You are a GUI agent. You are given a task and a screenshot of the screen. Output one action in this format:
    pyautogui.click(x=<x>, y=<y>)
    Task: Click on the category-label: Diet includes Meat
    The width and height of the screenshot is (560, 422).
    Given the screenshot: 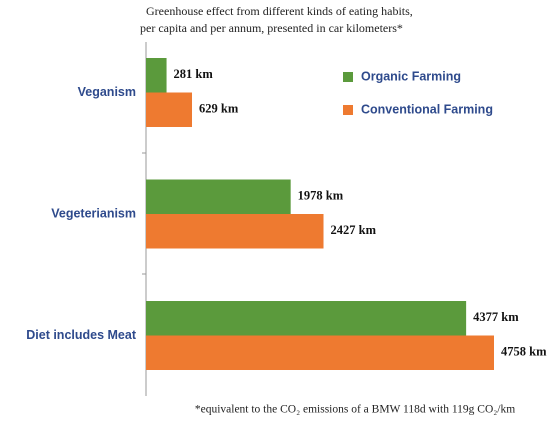 What is the action you would take?
    pyautogui.click(x=81, y=335)
    